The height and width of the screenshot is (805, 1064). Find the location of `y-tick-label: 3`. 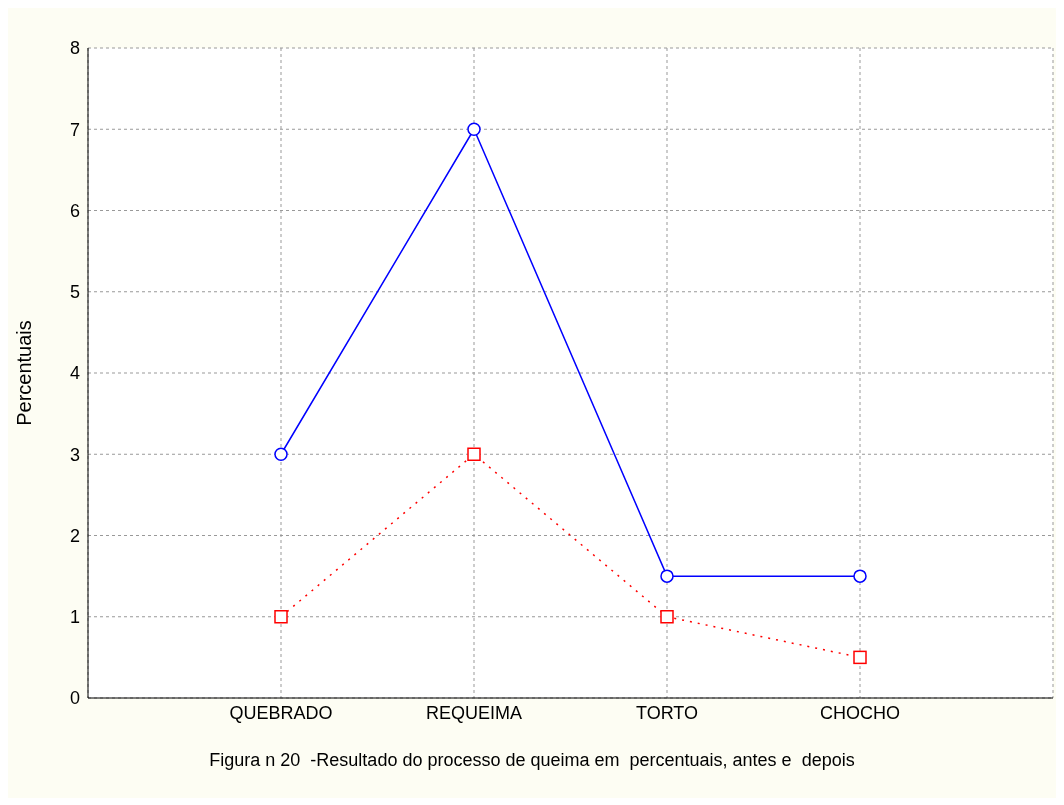

y-tick-label: 3 is located at coordinates (74, 454).